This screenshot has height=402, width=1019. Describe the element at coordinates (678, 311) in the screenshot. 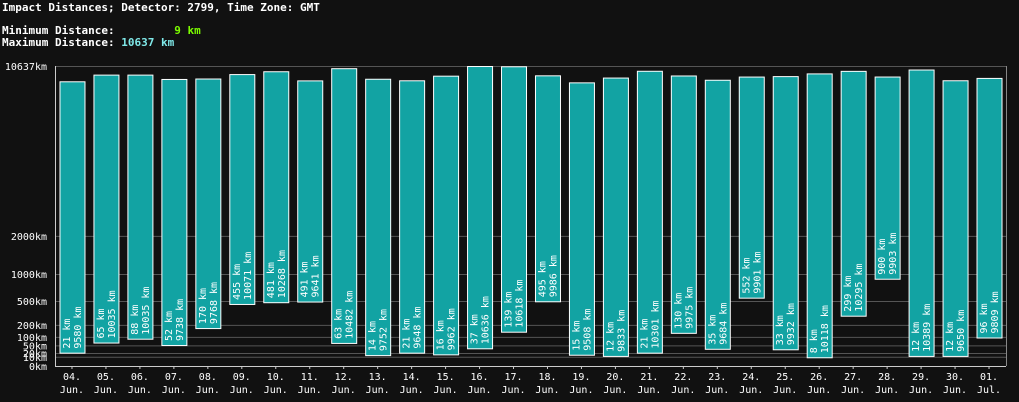

I see `bar-min-label-18: 130 km` at that location.